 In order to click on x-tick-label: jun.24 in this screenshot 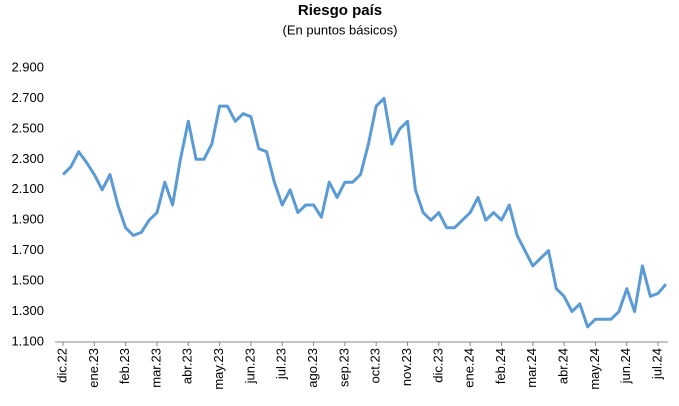, I will do `click(625, 366)`.